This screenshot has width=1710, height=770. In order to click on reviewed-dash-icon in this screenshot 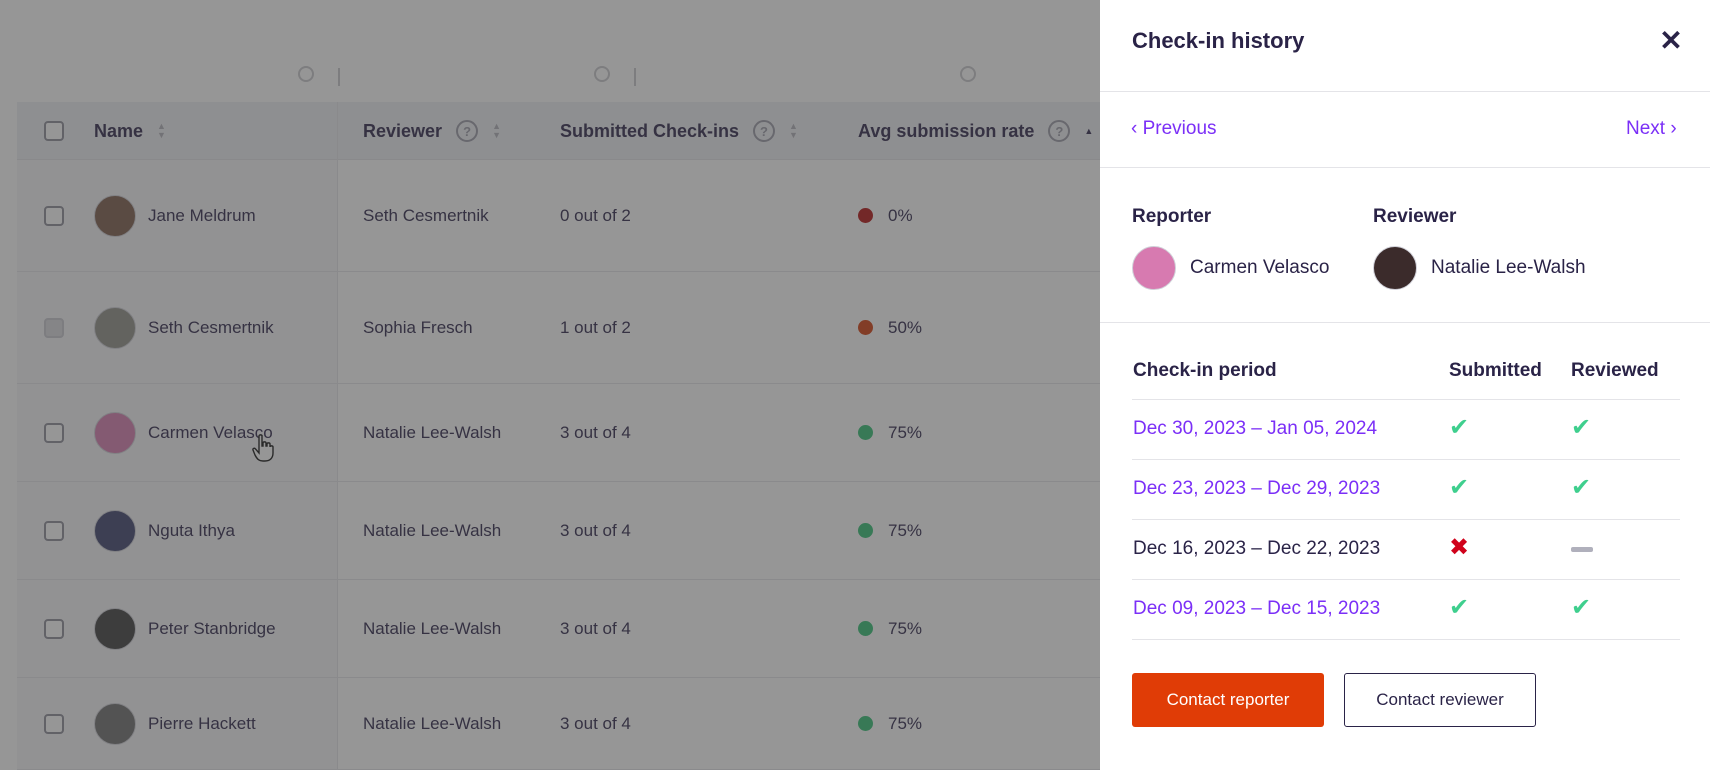, I will do `click(1582, 549)`.